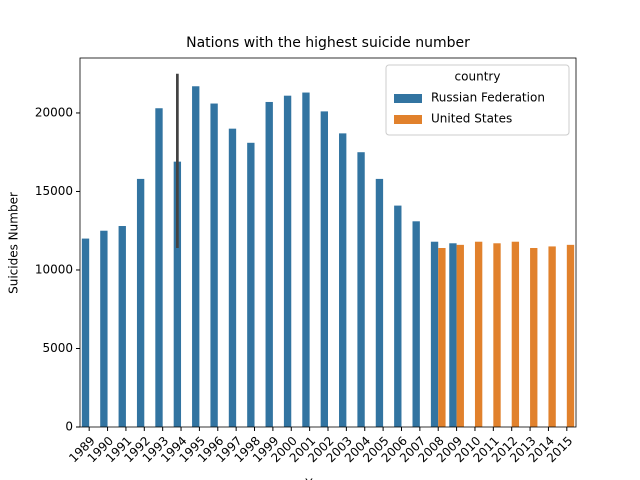 The height and width of the screenshot is (480, 640). I want to click on chart-title: Nations with the highest suicide number, so click(328, 43).